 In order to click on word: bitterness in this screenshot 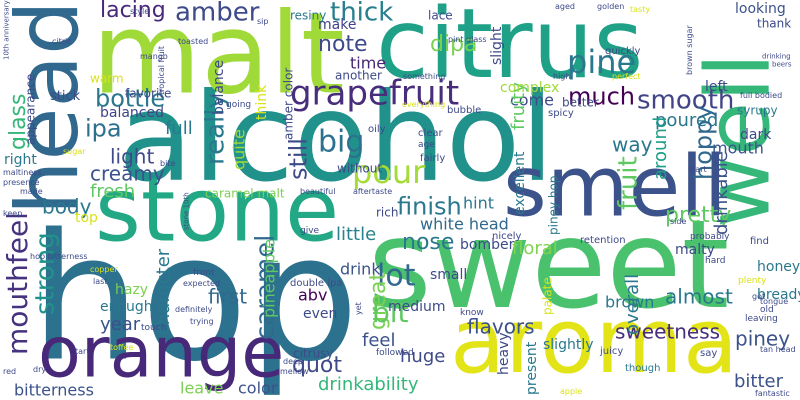, I will do `click(54, 389)`.